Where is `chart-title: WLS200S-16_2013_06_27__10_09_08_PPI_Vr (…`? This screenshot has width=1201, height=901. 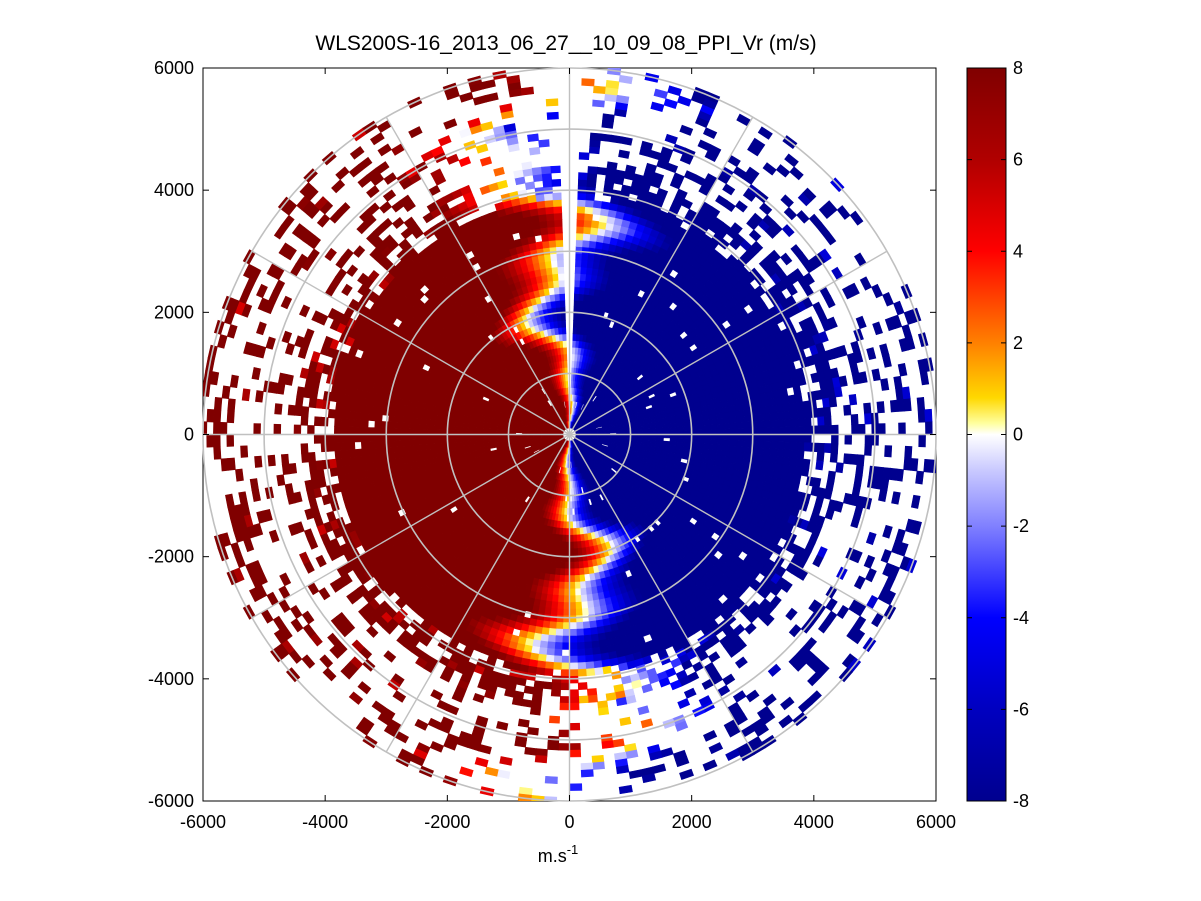
chart-title: WLS200S-16_2013_06_27__10_09_08_PPI_Vr (… is located at coordinates (565, 43).